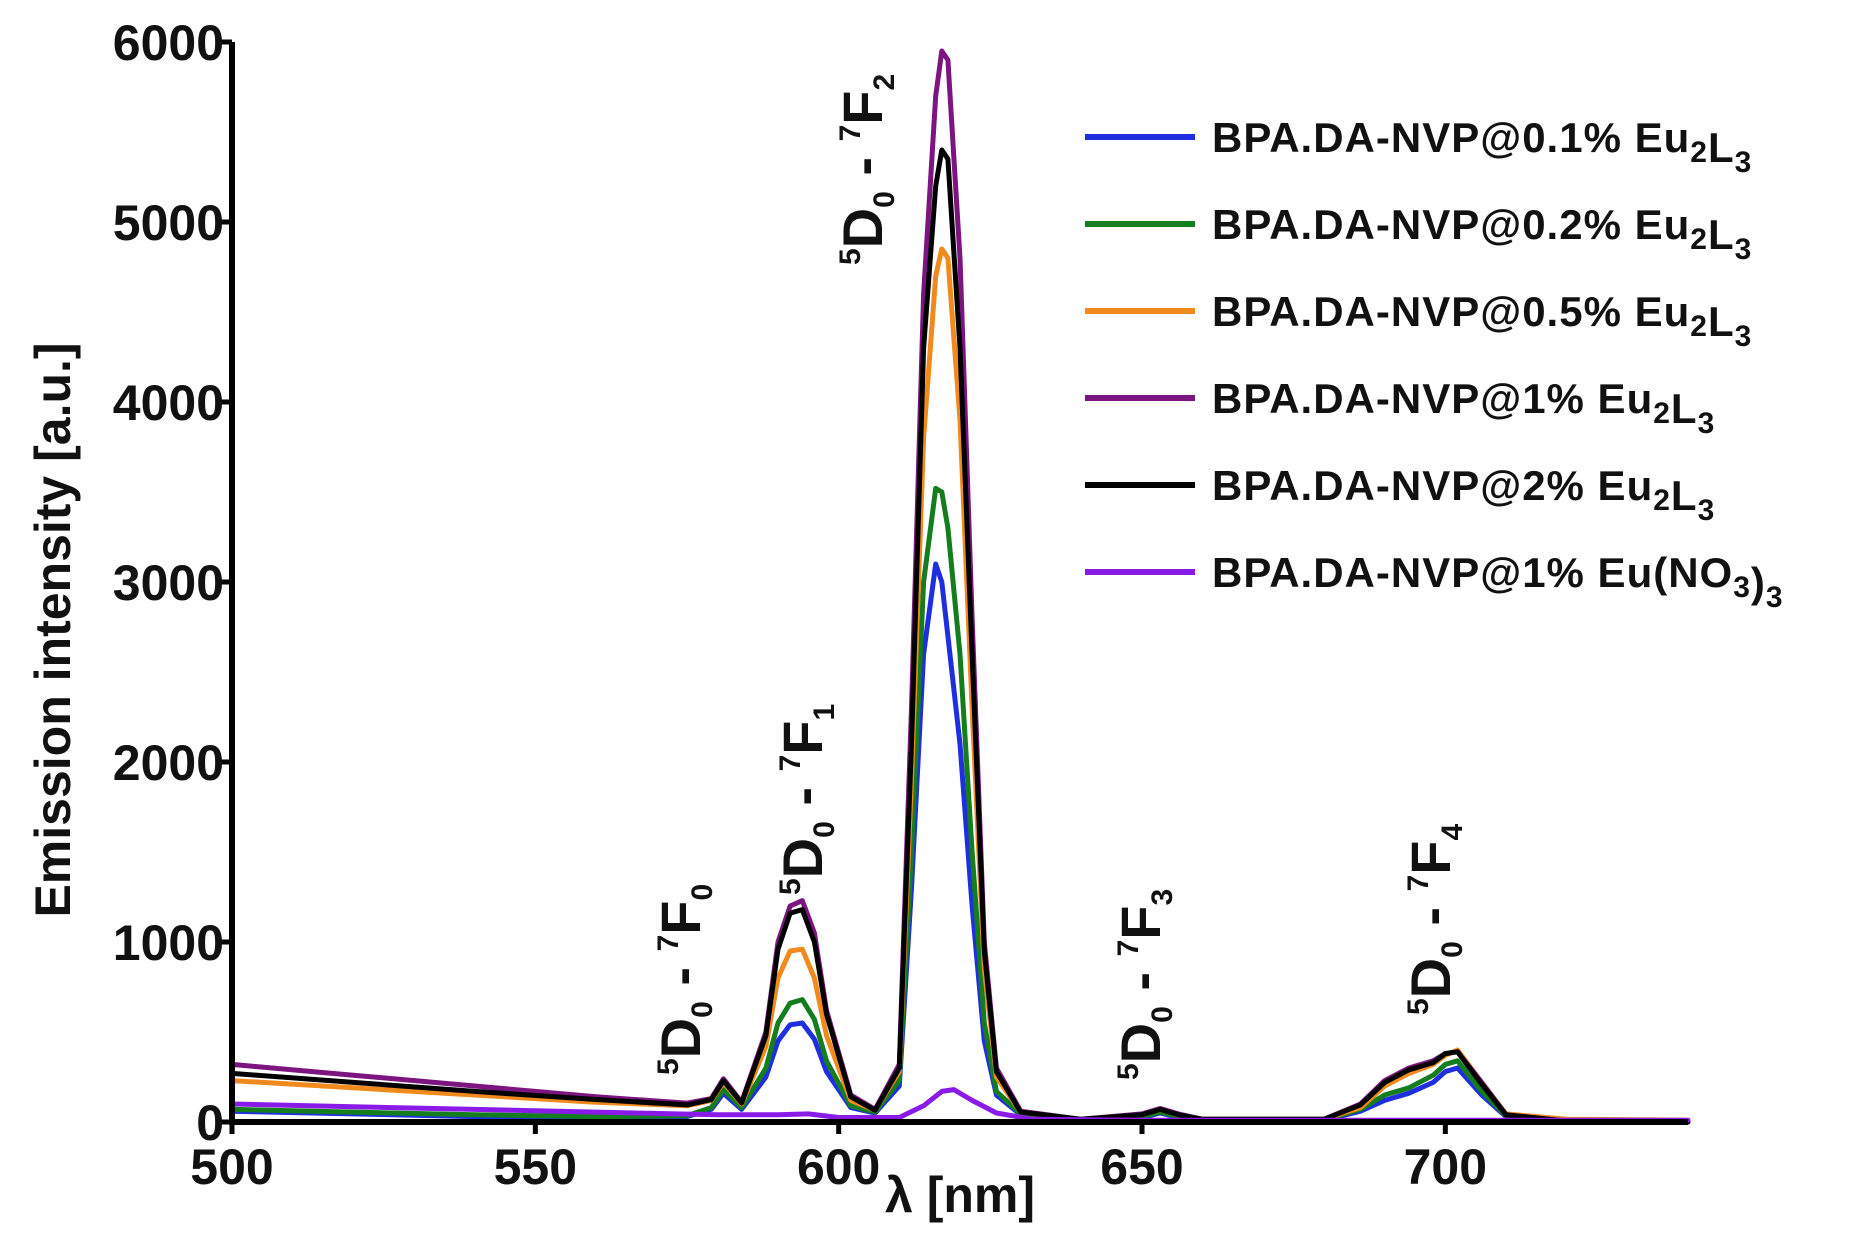  Describe the element at coordinates (1141, 1167) in the screenshot. I see `x-tick-label: 650` at that location.